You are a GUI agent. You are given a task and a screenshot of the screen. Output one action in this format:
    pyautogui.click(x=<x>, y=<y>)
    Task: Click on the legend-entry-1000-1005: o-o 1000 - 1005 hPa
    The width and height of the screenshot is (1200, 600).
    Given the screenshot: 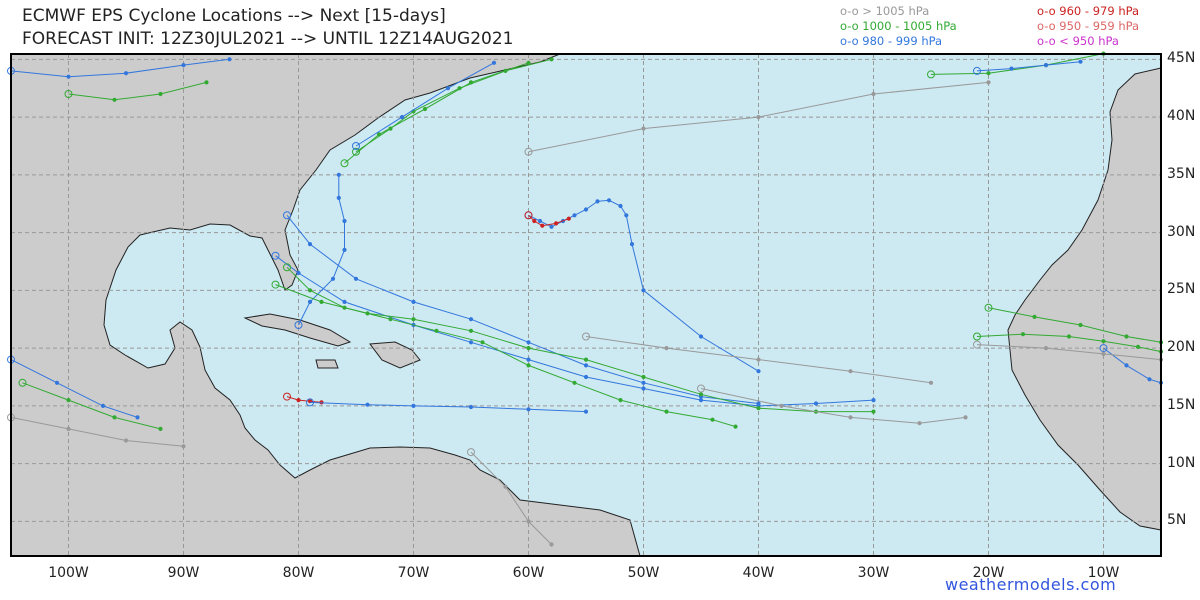 What is the action you would take?
    pyautogui.click(x=898, y=26)
    